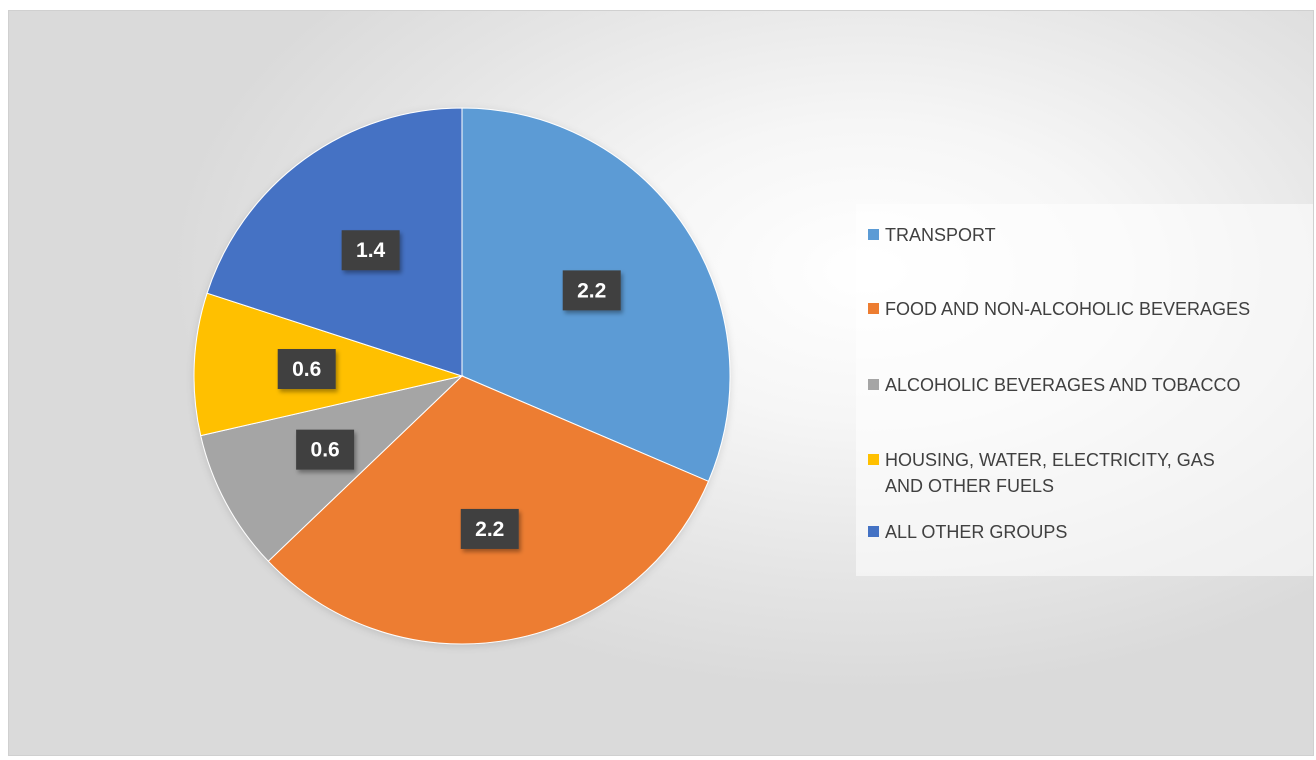  I want to click on pie-data-labels: 2.2 2.2 0.6 0.6 1.4, so click(449, 389).